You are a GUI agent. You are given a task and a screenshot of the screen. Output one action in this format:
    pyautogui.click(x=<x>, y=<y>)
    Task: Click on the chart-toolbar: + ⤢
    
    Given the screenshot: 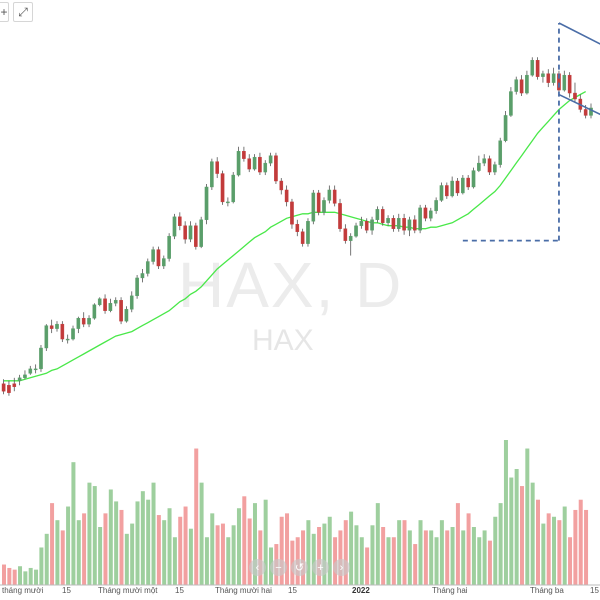 What is the action you would take?
    pyautogui.click(x=16, y=12)
    